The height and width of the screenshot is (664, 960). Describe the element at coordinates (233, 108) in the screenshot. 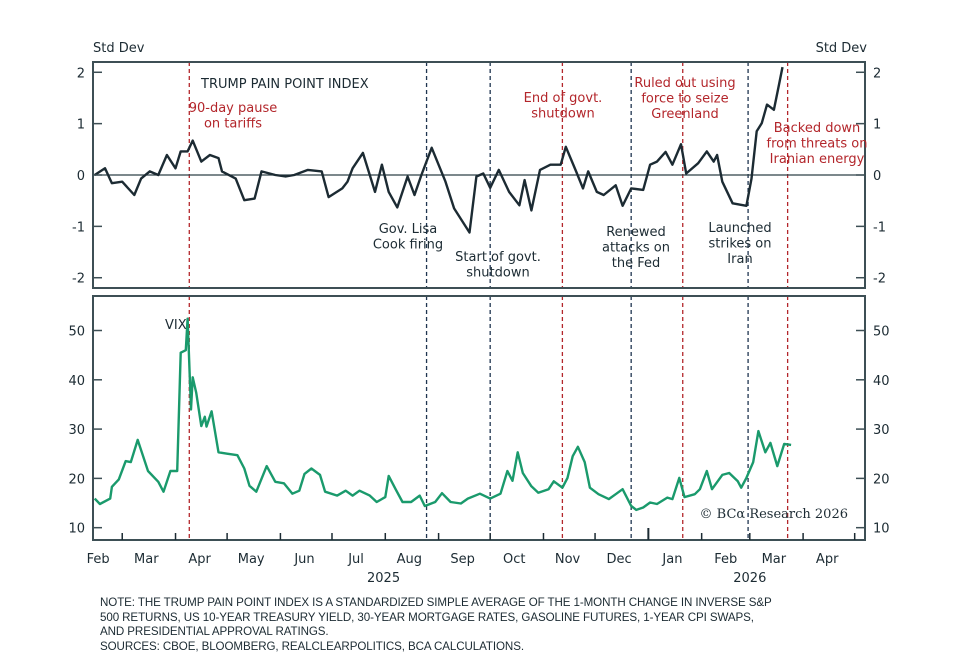

I see `event-annotation: 90-day pause` at that location.